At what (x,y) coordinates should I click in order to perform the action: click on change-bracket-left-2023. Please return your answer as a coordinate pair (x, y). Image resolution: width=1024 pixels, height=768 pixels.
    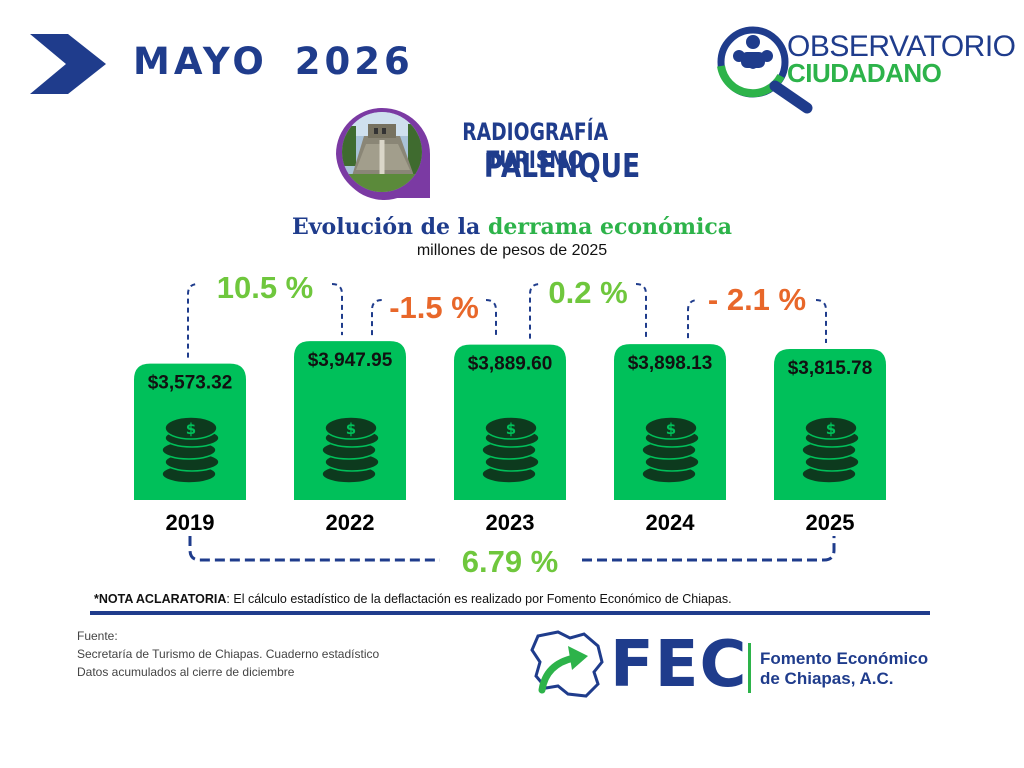
    Looking at the image, I should click on (535, 311).